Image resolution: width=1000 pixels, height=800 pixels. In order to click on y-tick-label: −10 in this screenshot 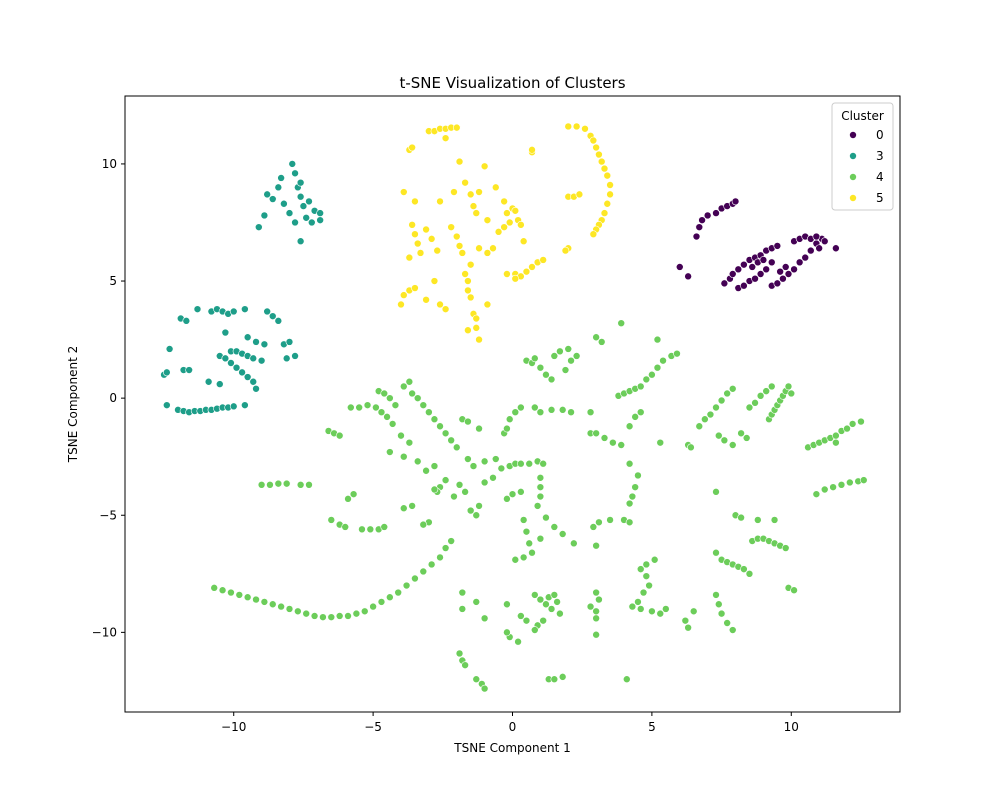, I will do `click(104, 632)`.